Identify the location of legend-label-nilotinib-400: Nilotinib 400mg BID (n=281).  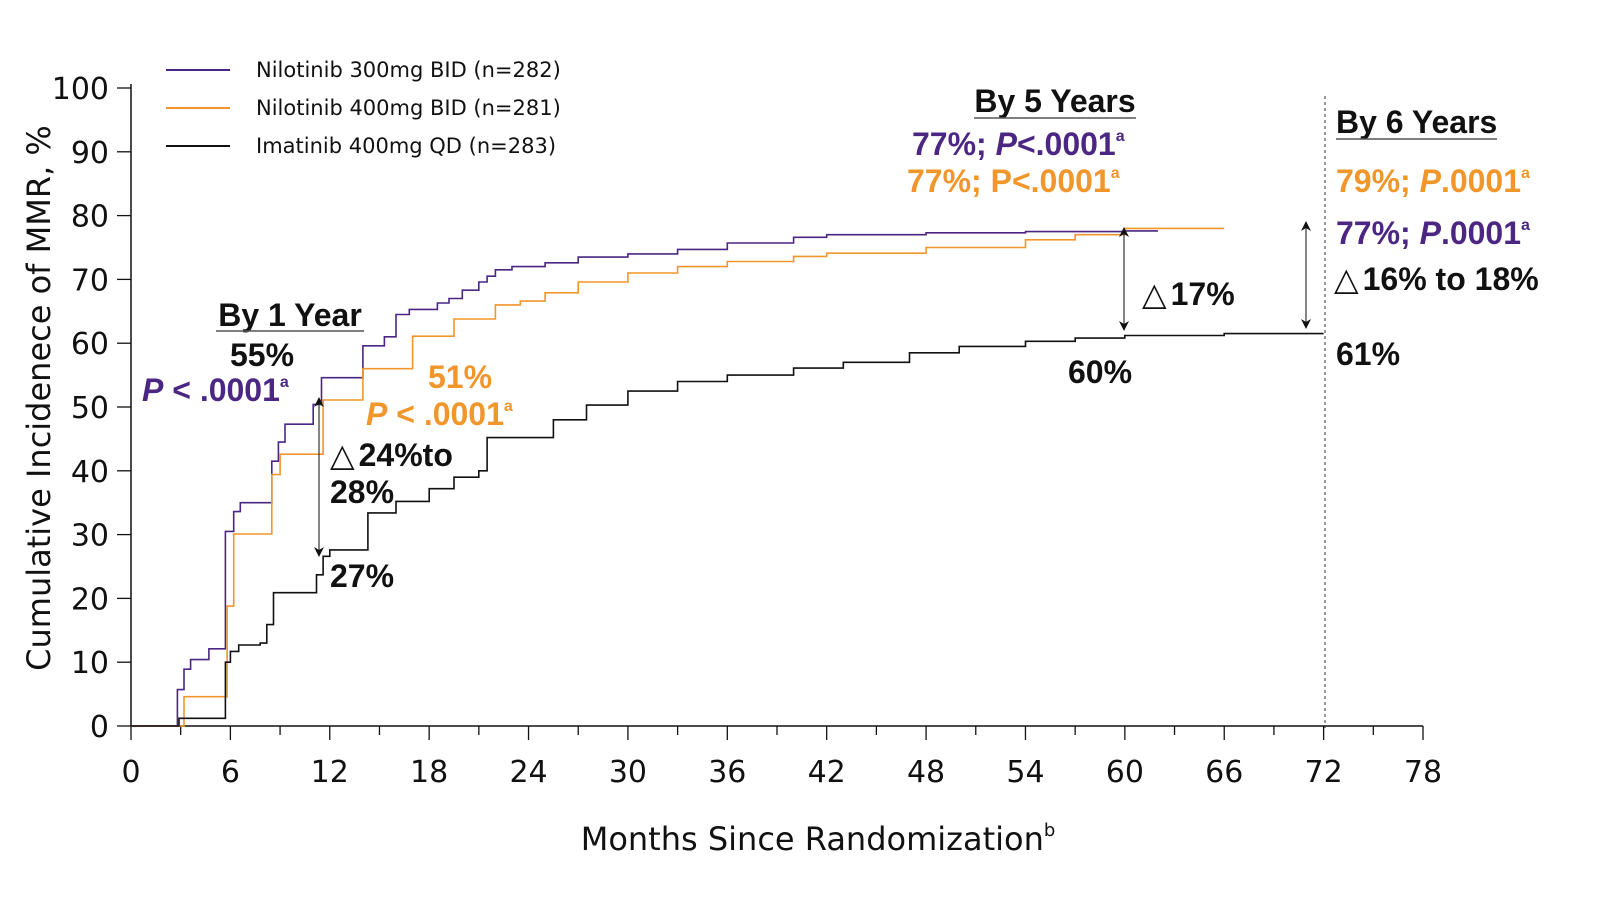
(408, 108).